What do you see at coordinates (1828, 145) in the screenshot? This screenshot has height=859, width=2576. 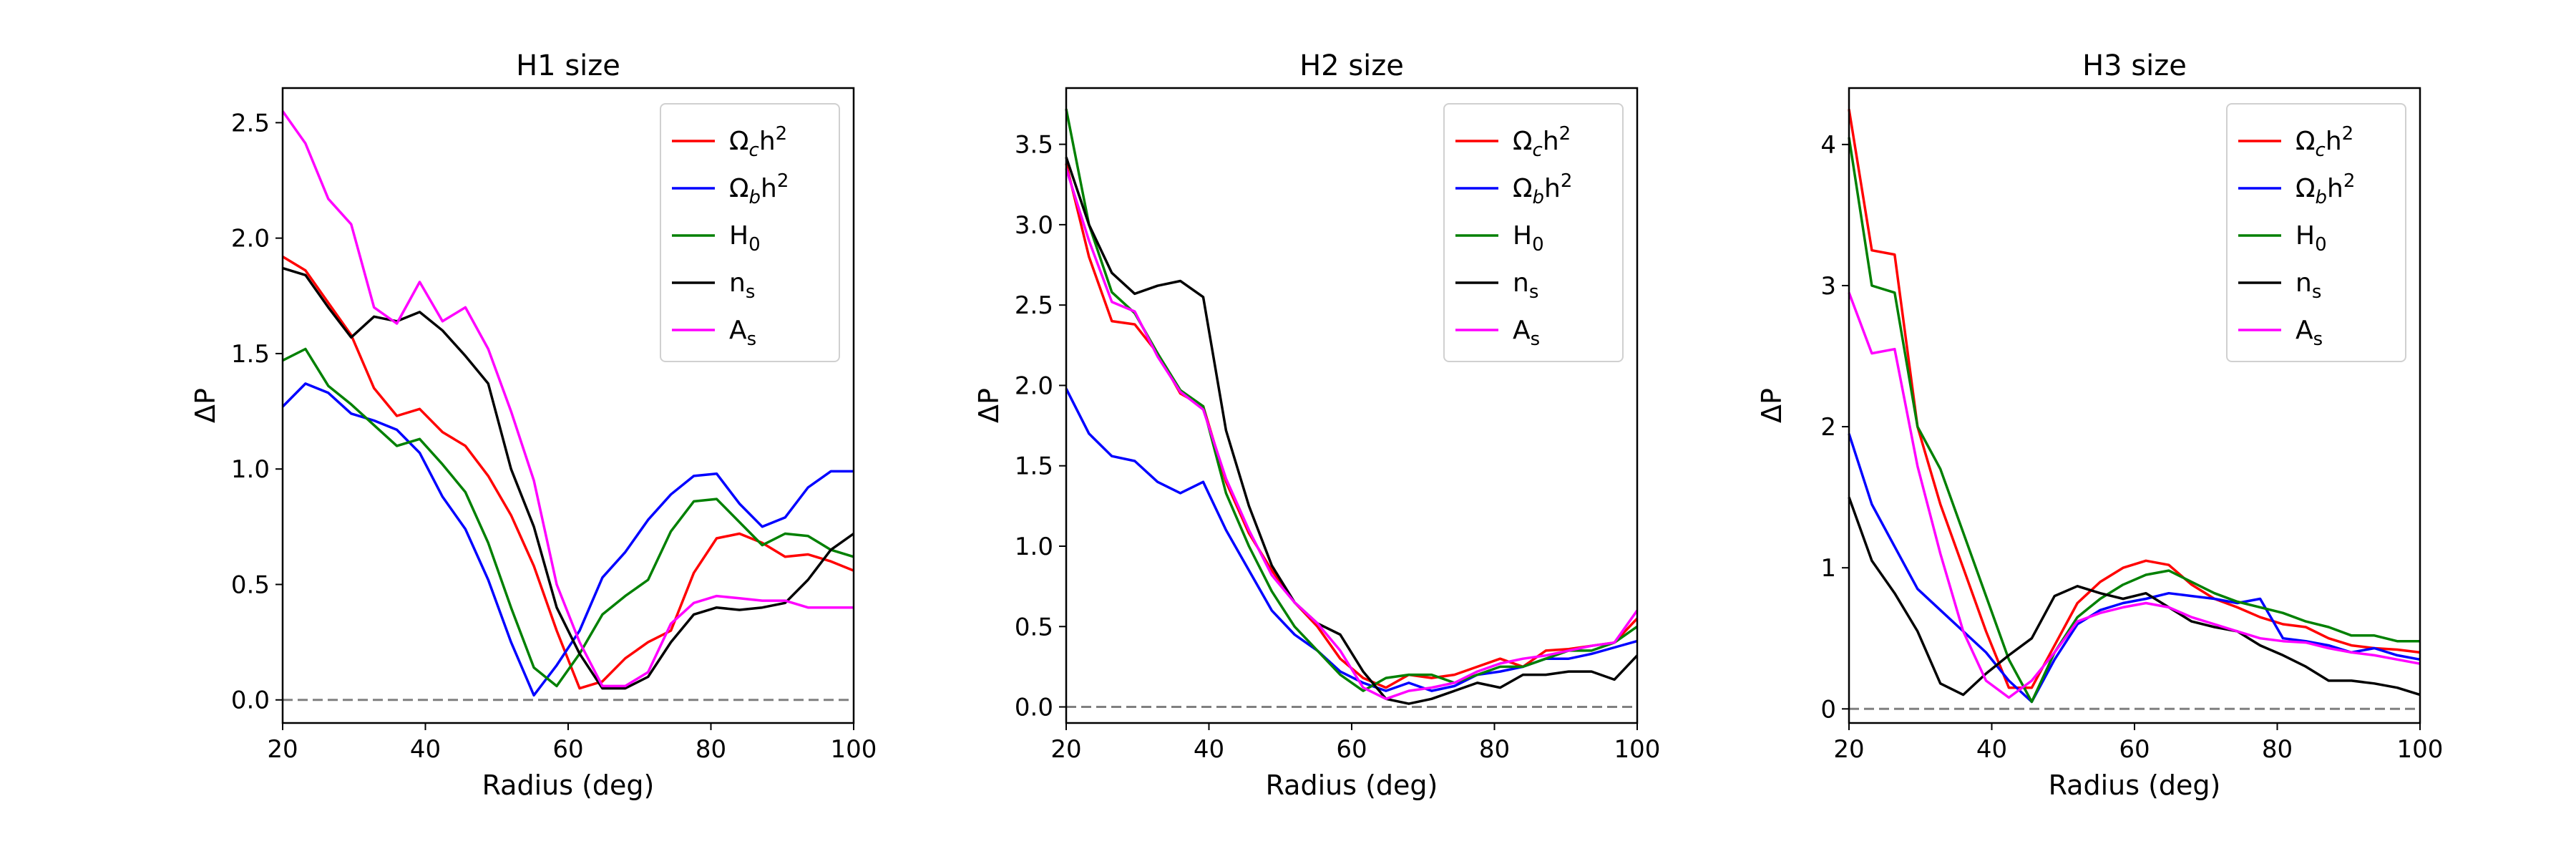 I see `y-tick-label: 4` at bounding box center [1828, 145].